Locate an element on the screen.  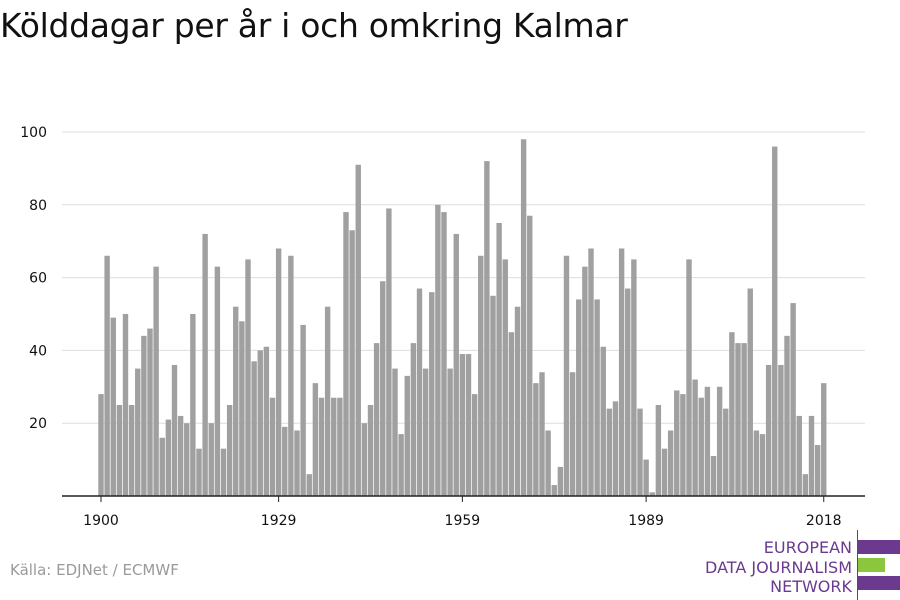
bar-1977 is located at coordinates (572, 434).